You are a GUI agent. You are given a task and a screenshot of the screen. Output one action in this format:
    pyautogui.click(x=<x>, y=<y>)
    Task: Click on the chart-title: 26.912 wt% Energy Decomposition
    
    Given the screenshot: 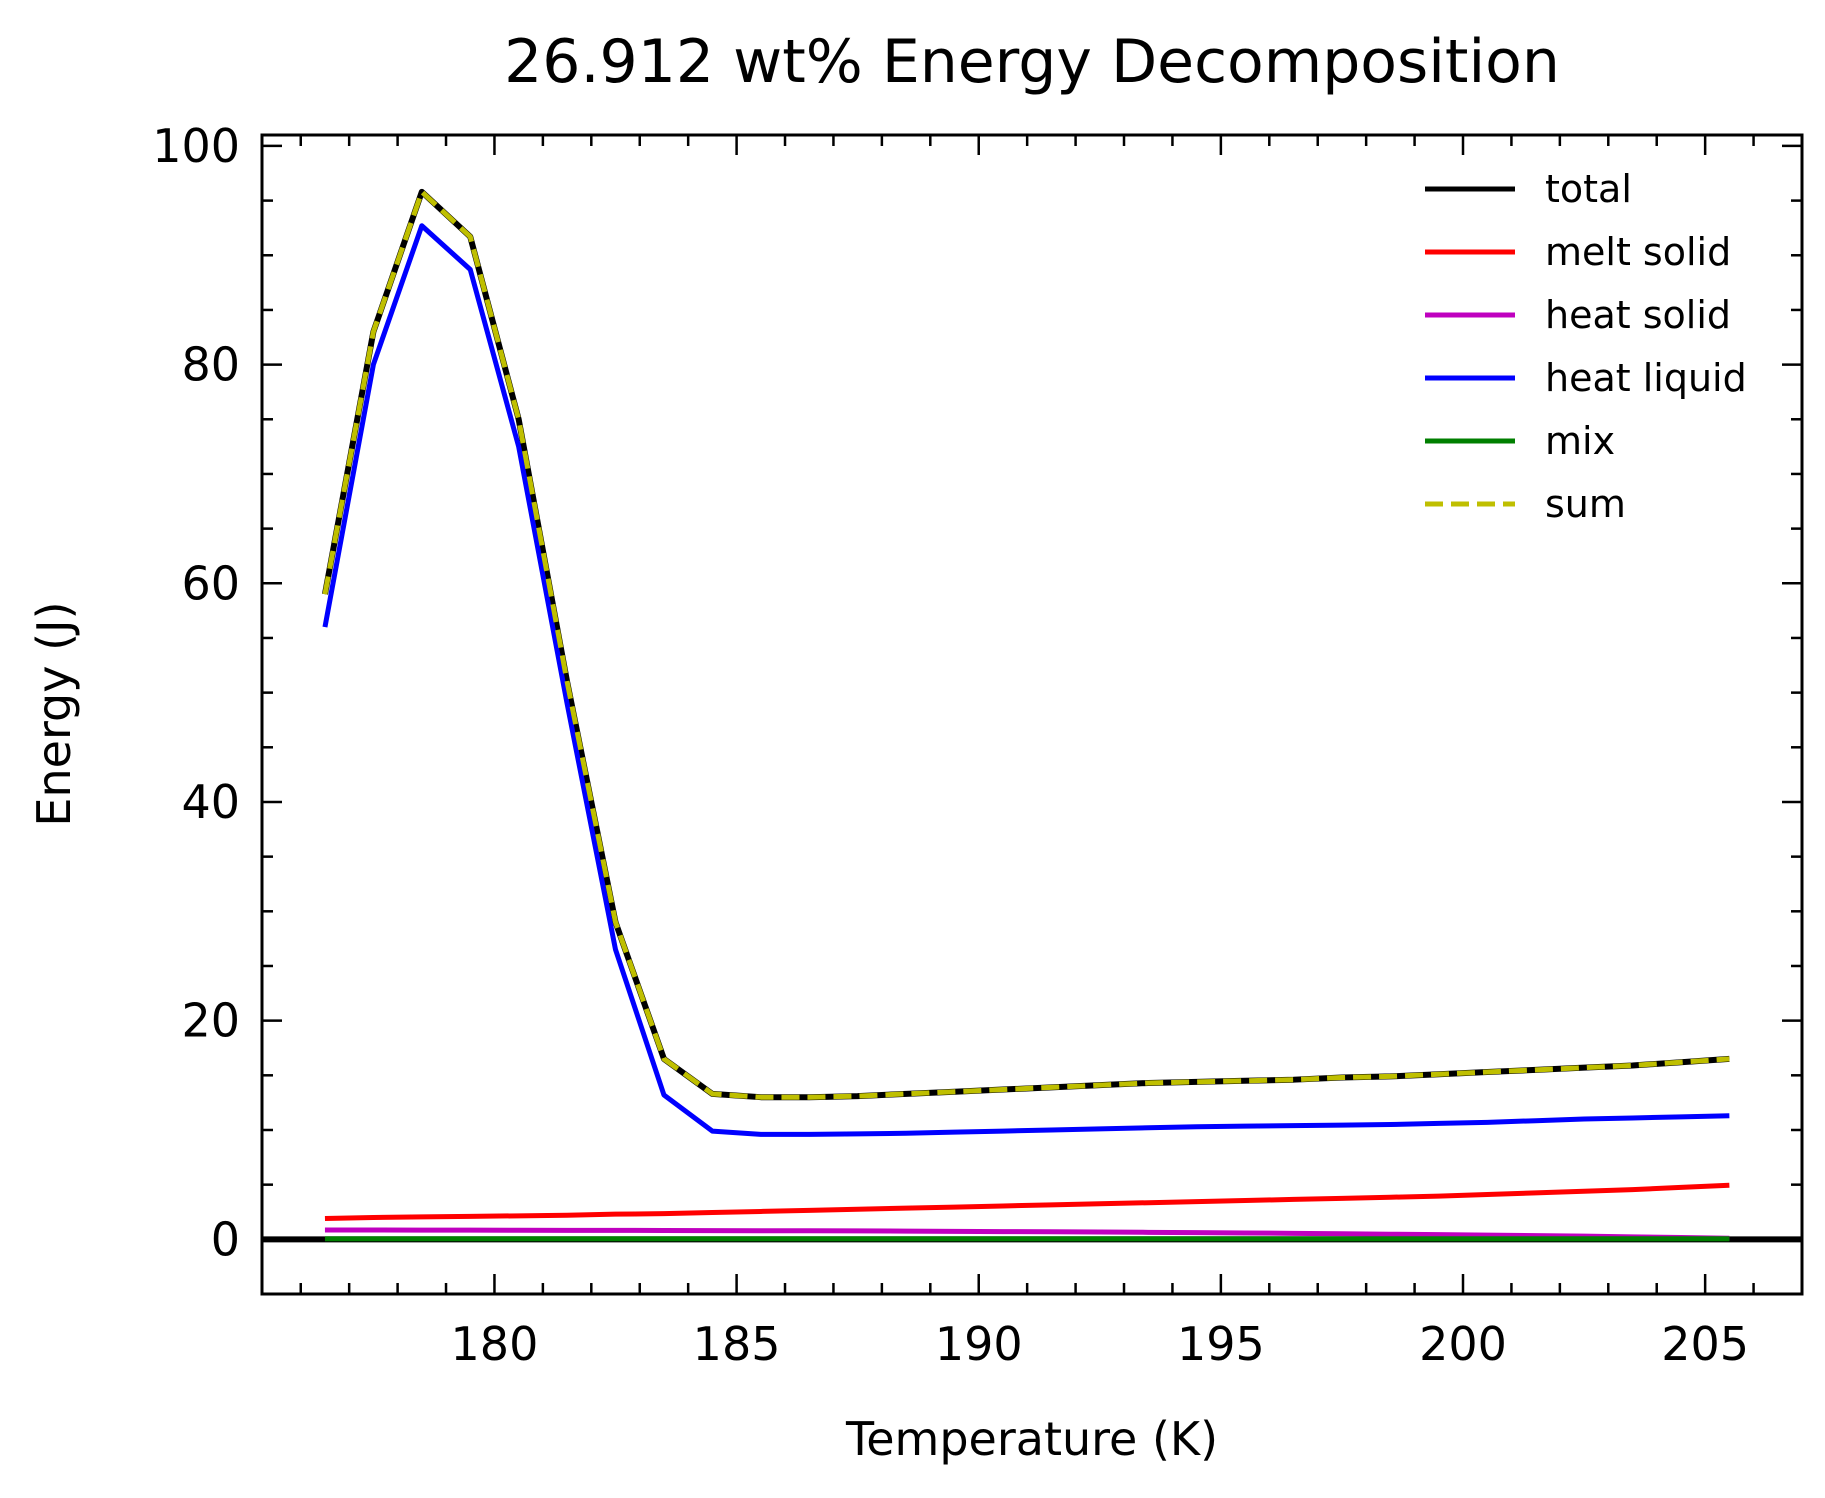 What is the action you would take?
    pyautogui.click(x=1032, y=62)
    